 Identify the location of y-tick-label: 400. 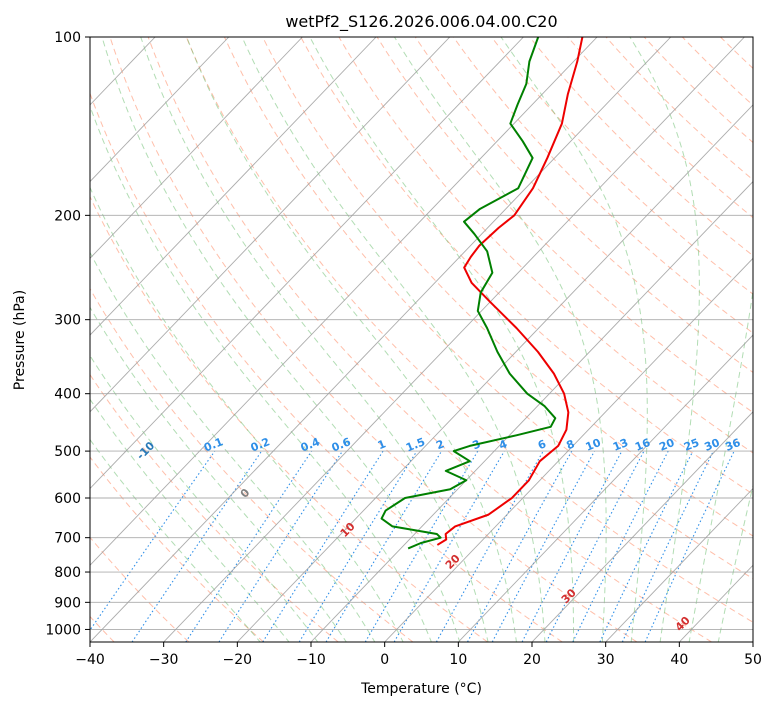
(67, 395).